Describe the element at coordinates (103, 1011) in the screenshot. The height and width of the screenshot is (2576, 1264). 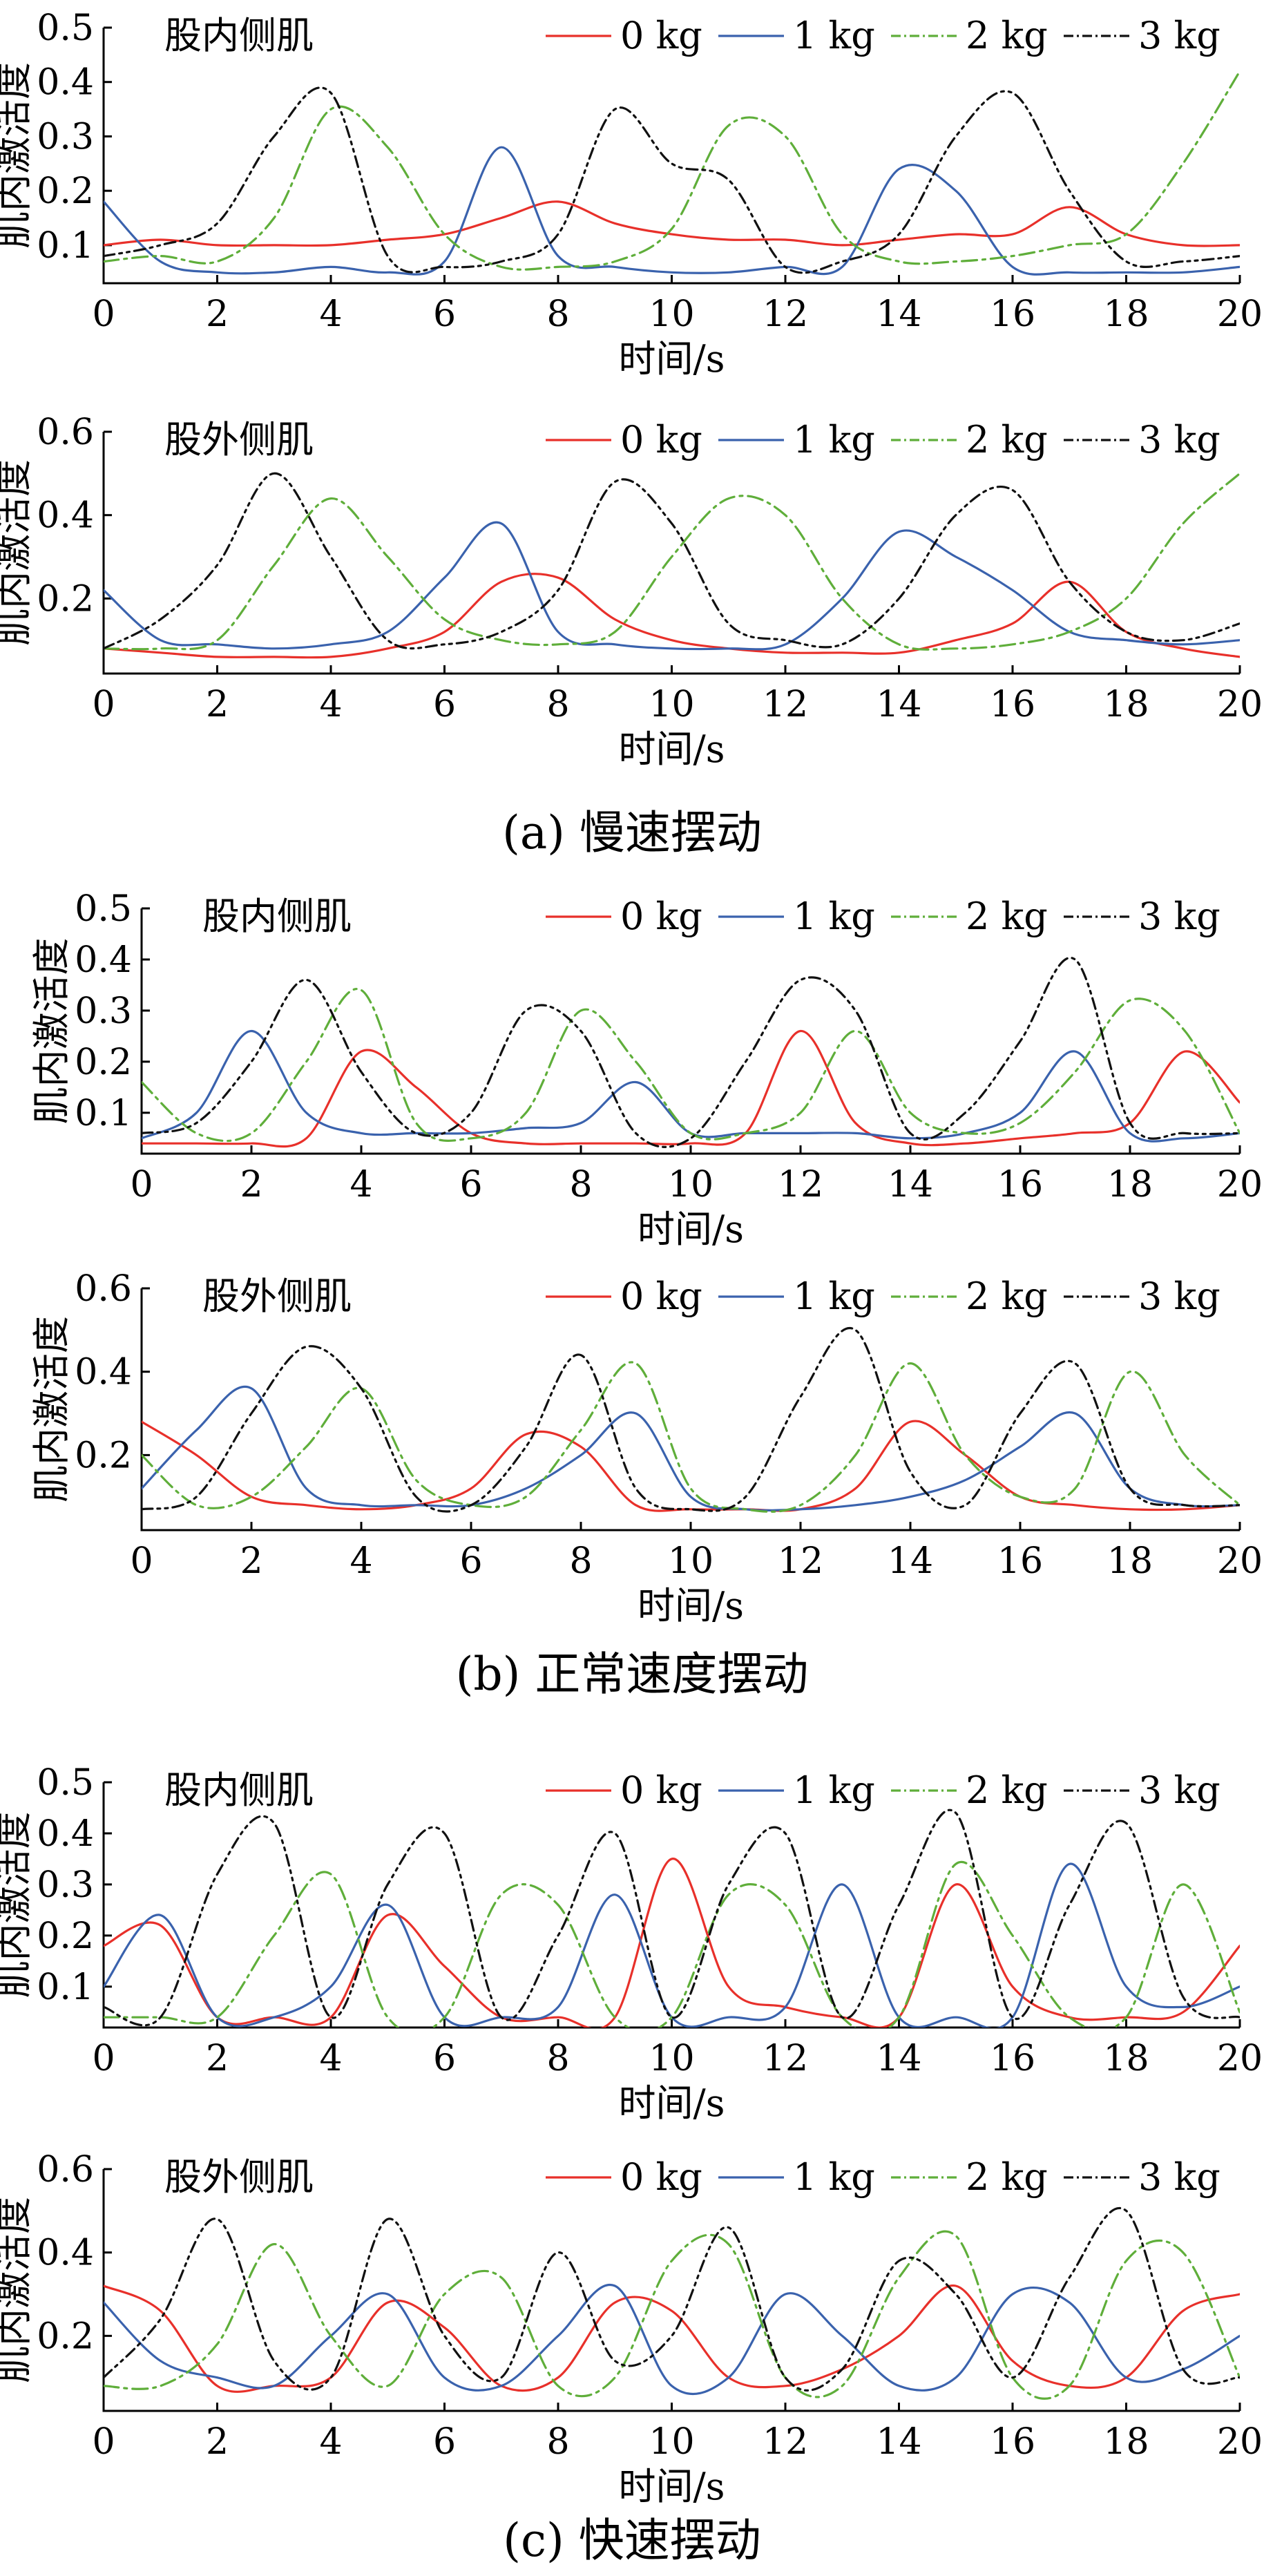
I see `y-tick-label: 0.3` at that location.